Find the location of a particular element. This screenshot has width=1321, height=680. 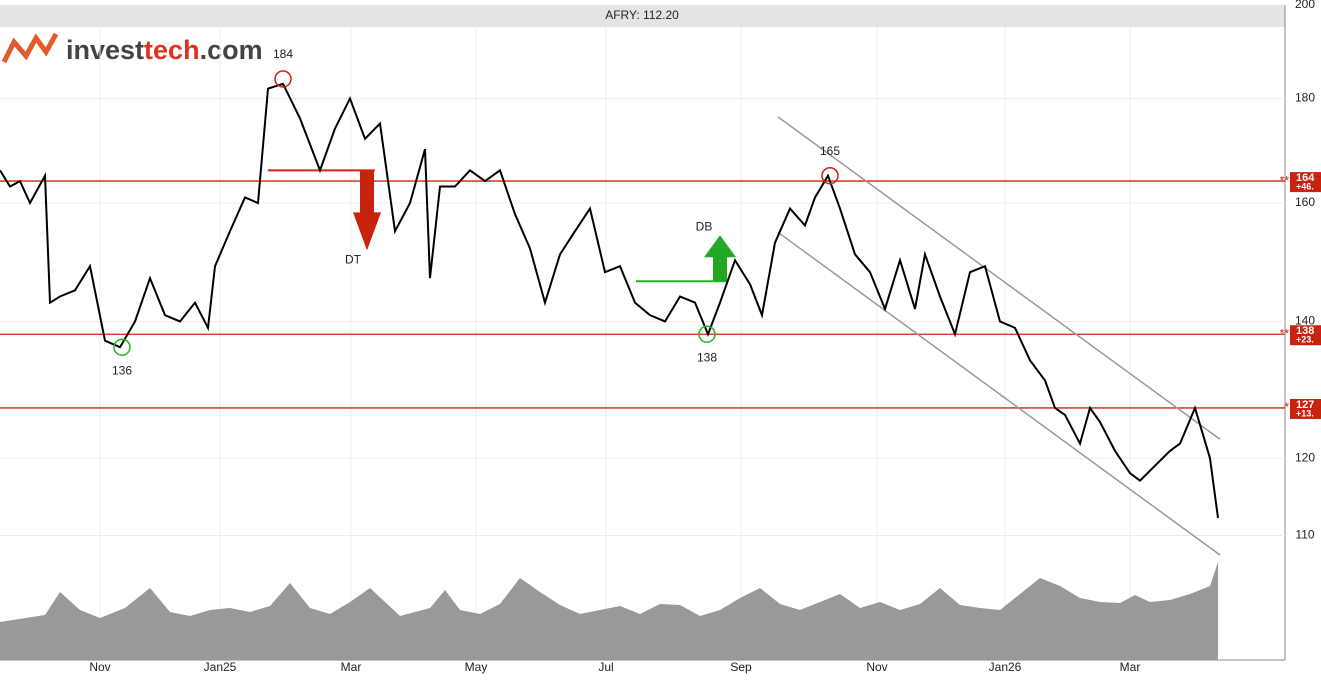

x-tick-label: Jan25 is located at coordinates (220, 667).